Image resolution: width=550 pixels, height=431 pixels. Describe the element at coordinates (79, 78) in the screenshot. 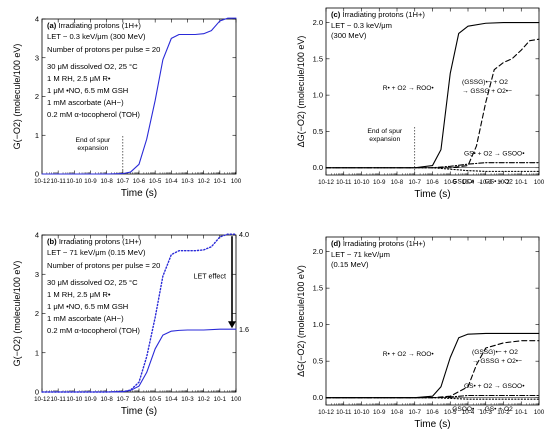

I see `annotation-line: 1 M RH, 2.5 μM R•` at that location.